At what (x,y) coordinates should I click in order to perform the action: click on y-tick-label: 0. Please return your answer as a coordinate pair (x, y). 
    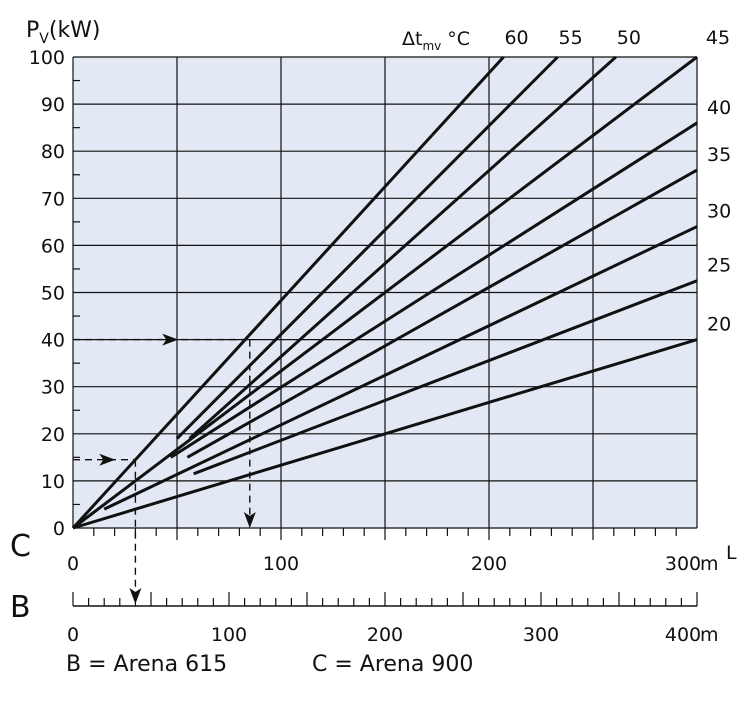
    Looking at the image, I should click on (59, 529).